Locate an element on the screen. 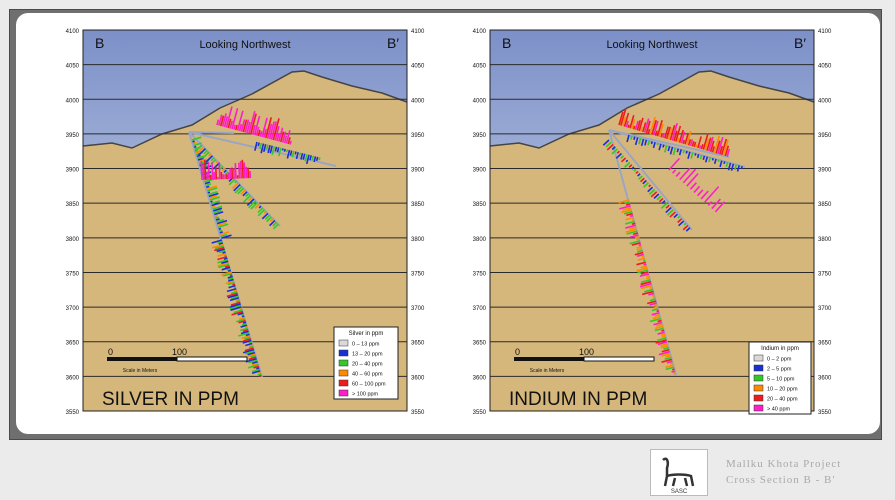  section-corner-left: B is located at coordinates (506, 43).